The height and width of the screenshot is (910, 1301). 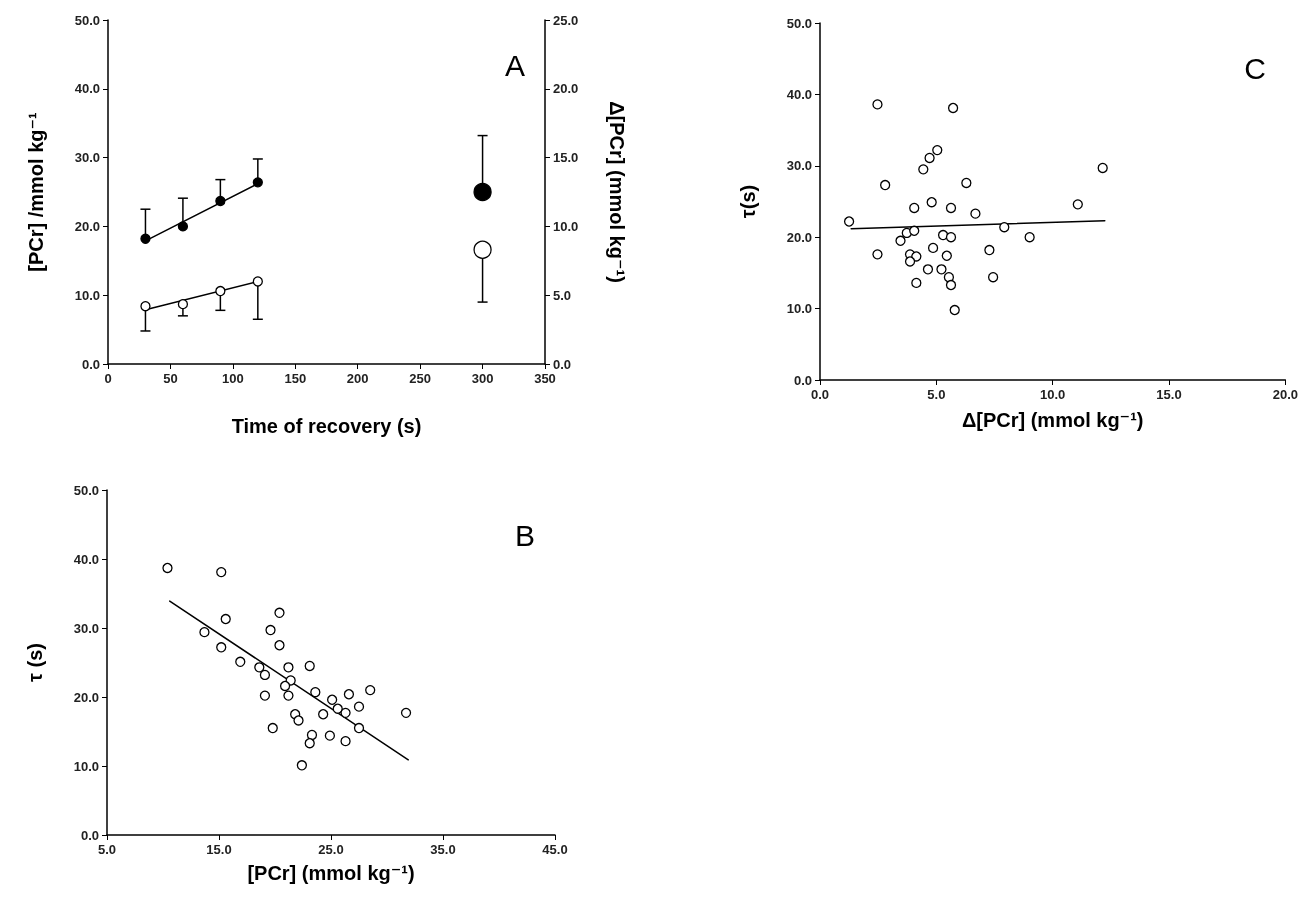 I want to click on x-tick-label: 0.0, so click(x=820, y=394).